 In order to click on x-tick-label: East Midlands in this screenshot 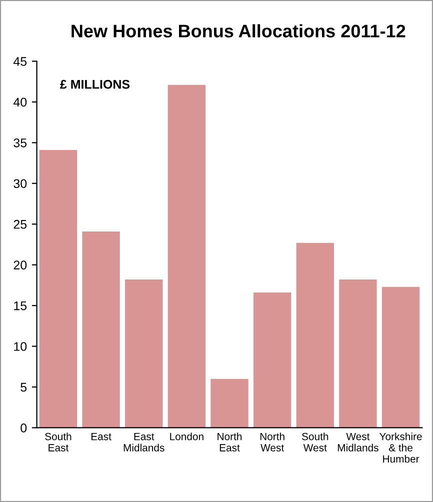, I will do `click(144, 442)`.